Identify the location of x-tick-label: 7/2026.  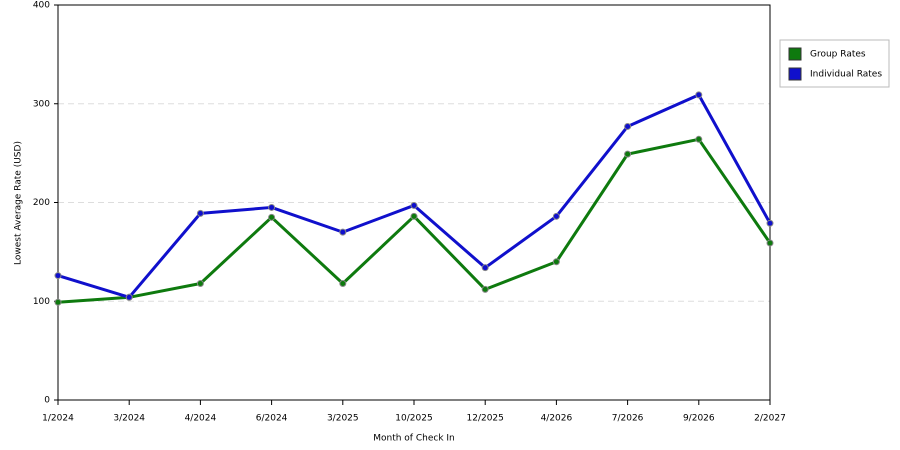
(628, 419).